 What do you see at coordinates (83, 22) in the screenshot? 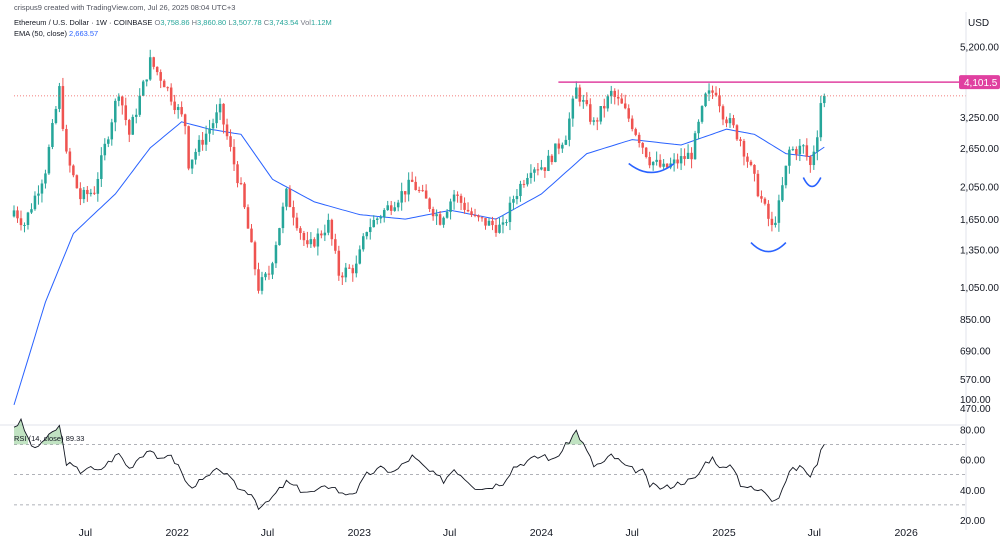
I see `symbol-title: Ethereum / U.S. Dollar · 1W · COINBASE` at bounding box center [83, 22].